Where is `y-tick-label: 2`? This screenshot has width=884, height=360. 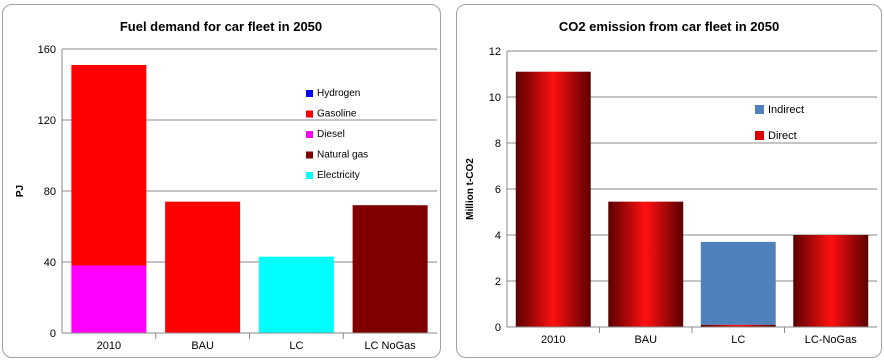
y-tick-label: 2 is located at coordinates (498, 282).